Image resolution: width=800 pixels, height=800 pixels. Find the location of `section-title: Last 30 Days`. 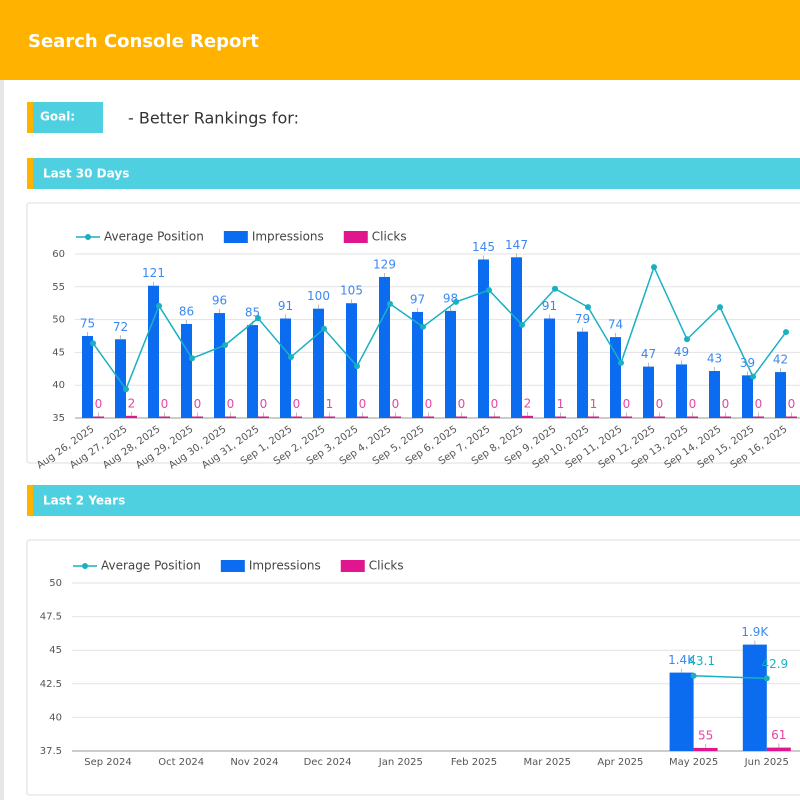

section-title: Last 30 Days is located at coordinates (86, 174).